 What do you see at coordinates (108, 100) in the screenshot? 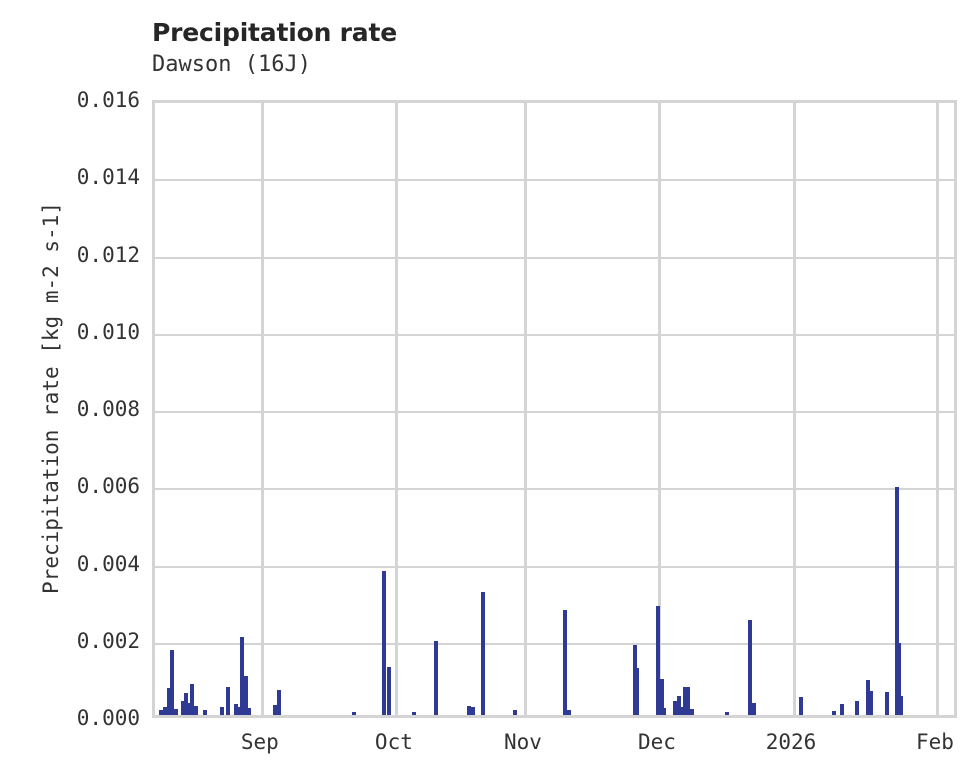
I see `y-tick-label: 0.016` at bounding box center [108, 100].